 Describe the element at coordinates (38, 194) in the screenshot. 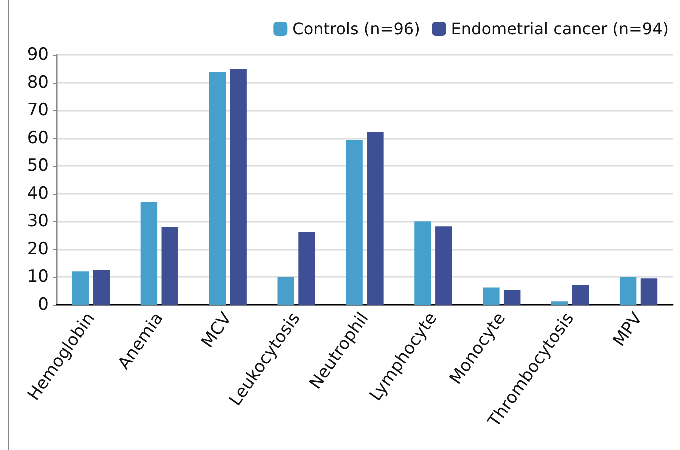

I see `y-tick-label: 40` at that location.